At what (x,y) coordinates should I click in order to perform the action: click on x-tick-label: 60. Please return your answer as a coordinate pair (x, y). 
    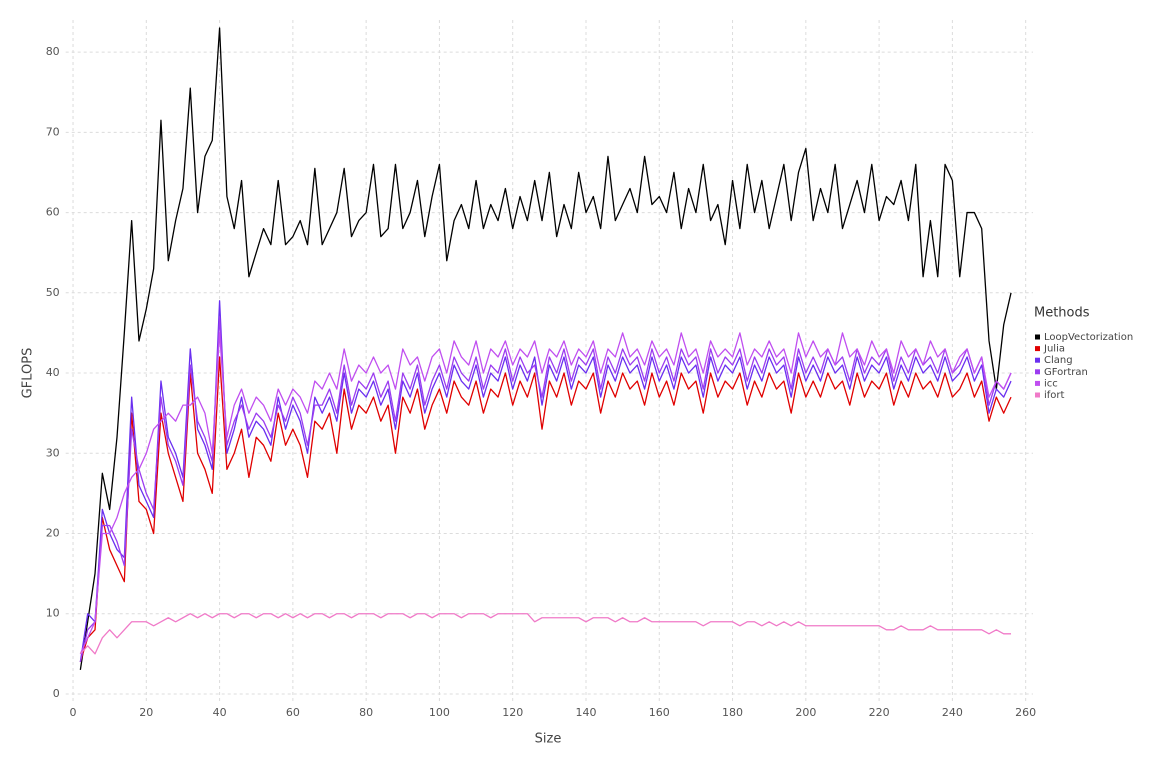
    Looking at the image, I should click on (293, 712).